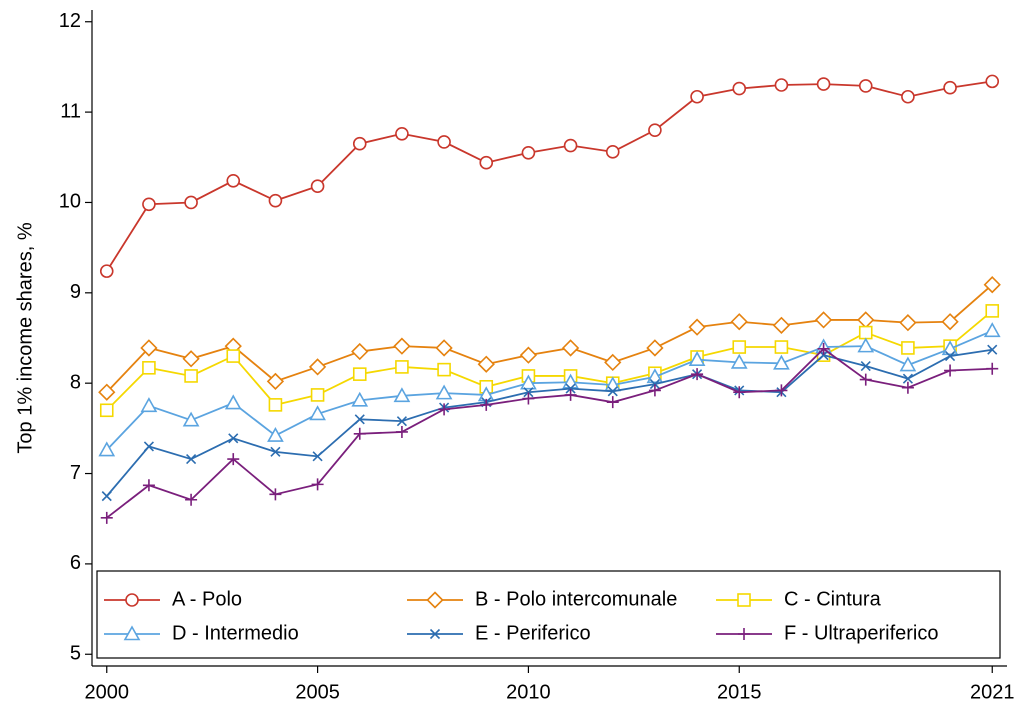 Image resolution: width=1021 pixels, height=711 pixels. I want to click on x-tick-label: 2010, so click(528, 692).